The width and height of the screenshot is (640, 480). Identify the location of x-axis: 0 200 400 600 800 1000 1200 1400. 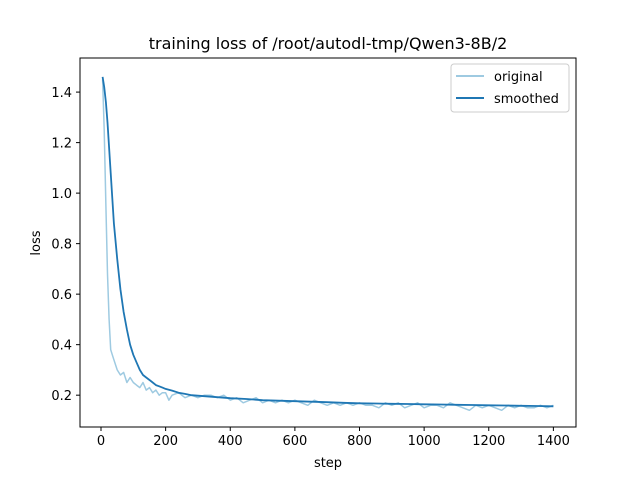
(333, 438).